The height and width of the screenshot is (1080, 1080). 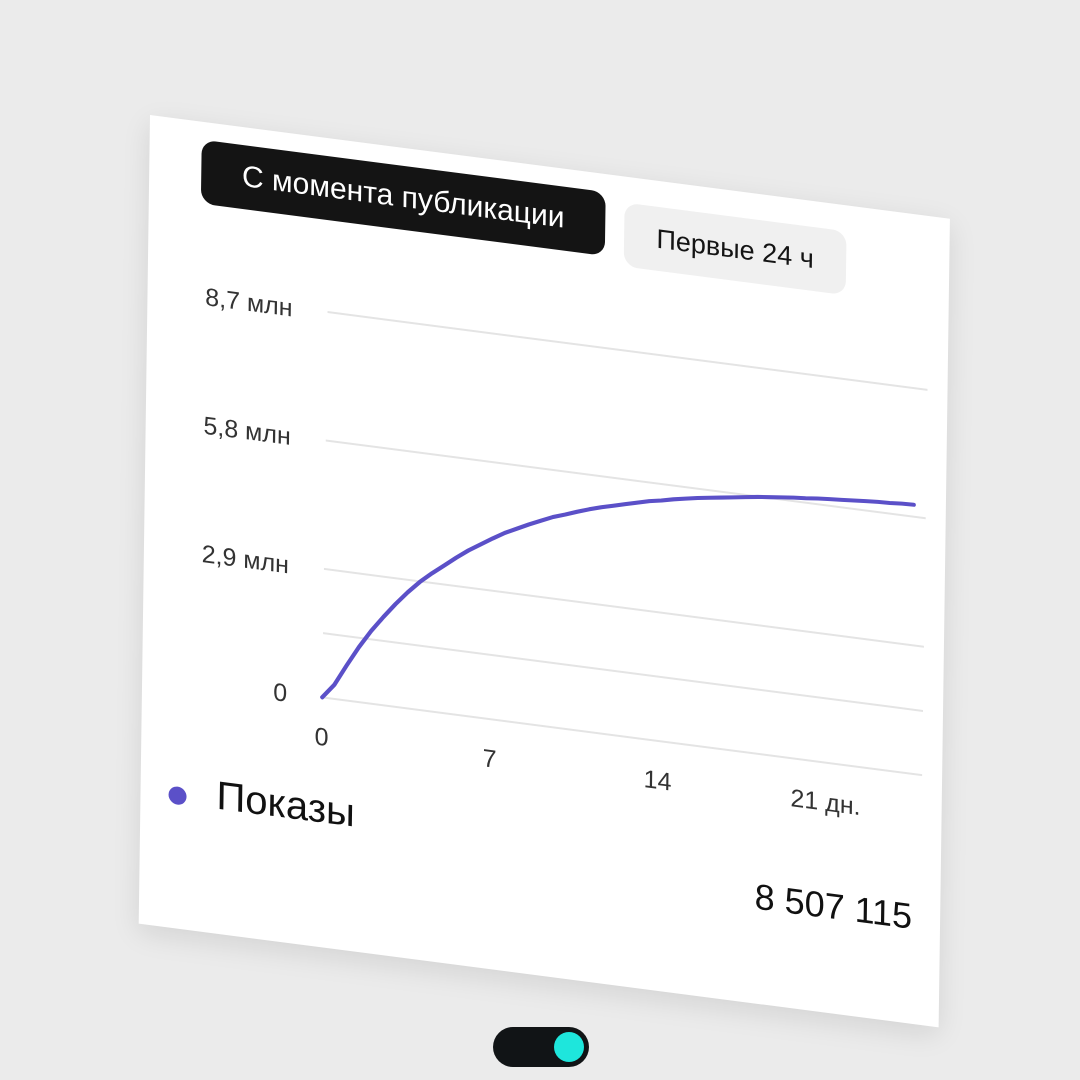 I want to click on x-tick-label: 0, so click(x=321, y=738).